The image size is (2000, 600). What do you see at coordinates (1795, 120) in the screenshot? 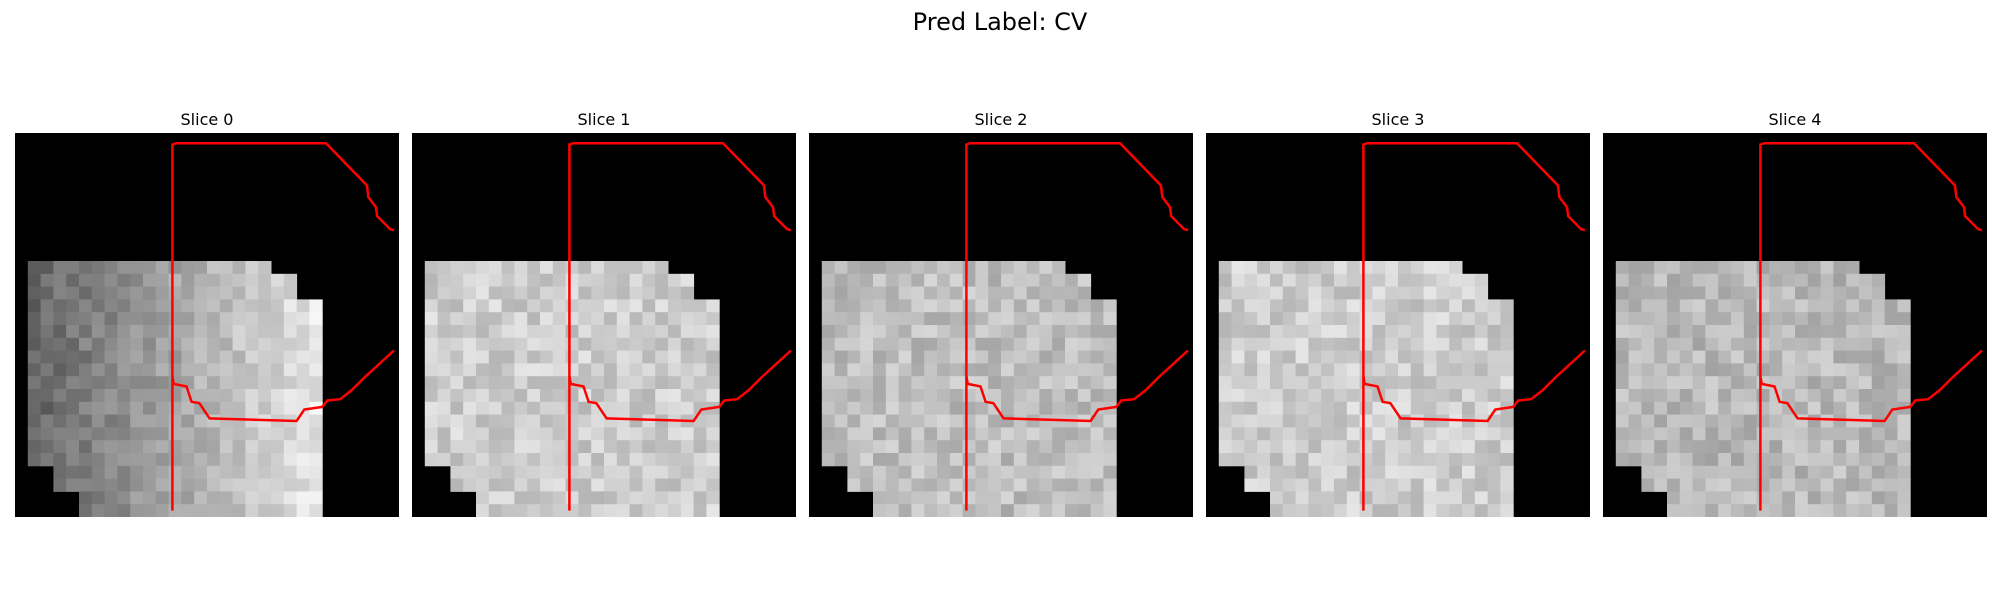
I see `slice-title: Slice 4` at bounding box center [1795, 120].